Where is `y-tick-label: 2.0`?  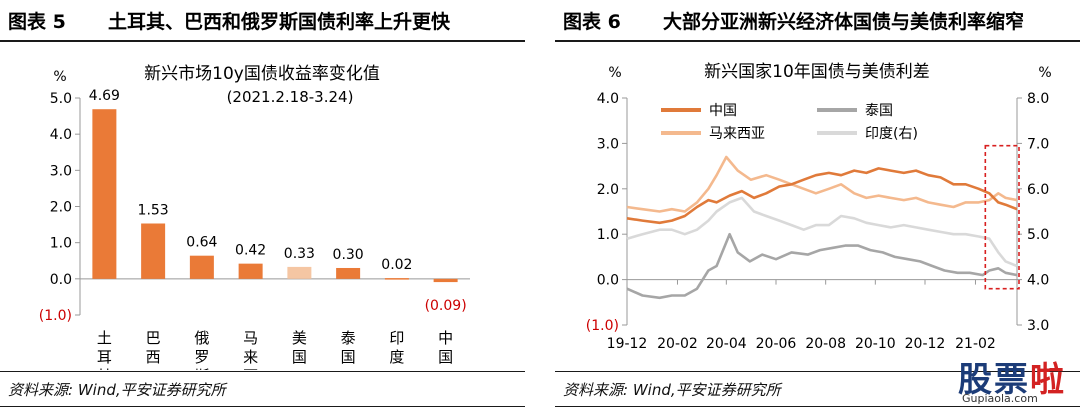 y-tick-label: 2.0 is located at coordinates (61, 208).